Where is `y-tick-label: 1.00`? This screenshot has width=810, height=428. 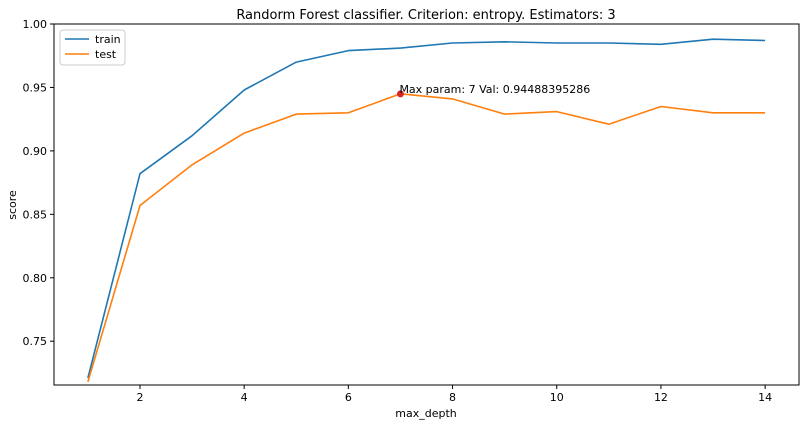 y-tick-label: 1.00 is located at coordinates (35, 24).